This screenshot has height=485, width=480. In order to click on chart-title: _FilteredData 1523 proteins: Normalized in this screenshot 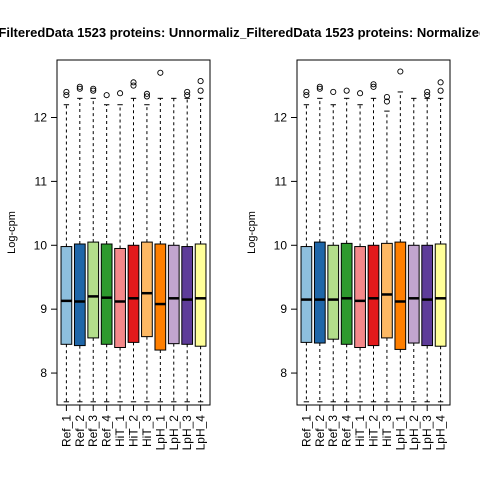, I will do `click(359, 32)`.